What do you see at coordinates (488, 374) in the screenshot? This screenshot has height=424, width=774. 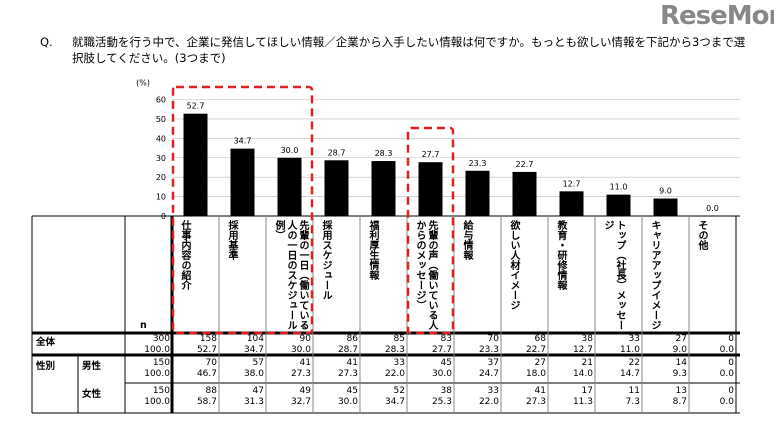 I see `percent-cell: 24.7` at bounding box center [488, 374].